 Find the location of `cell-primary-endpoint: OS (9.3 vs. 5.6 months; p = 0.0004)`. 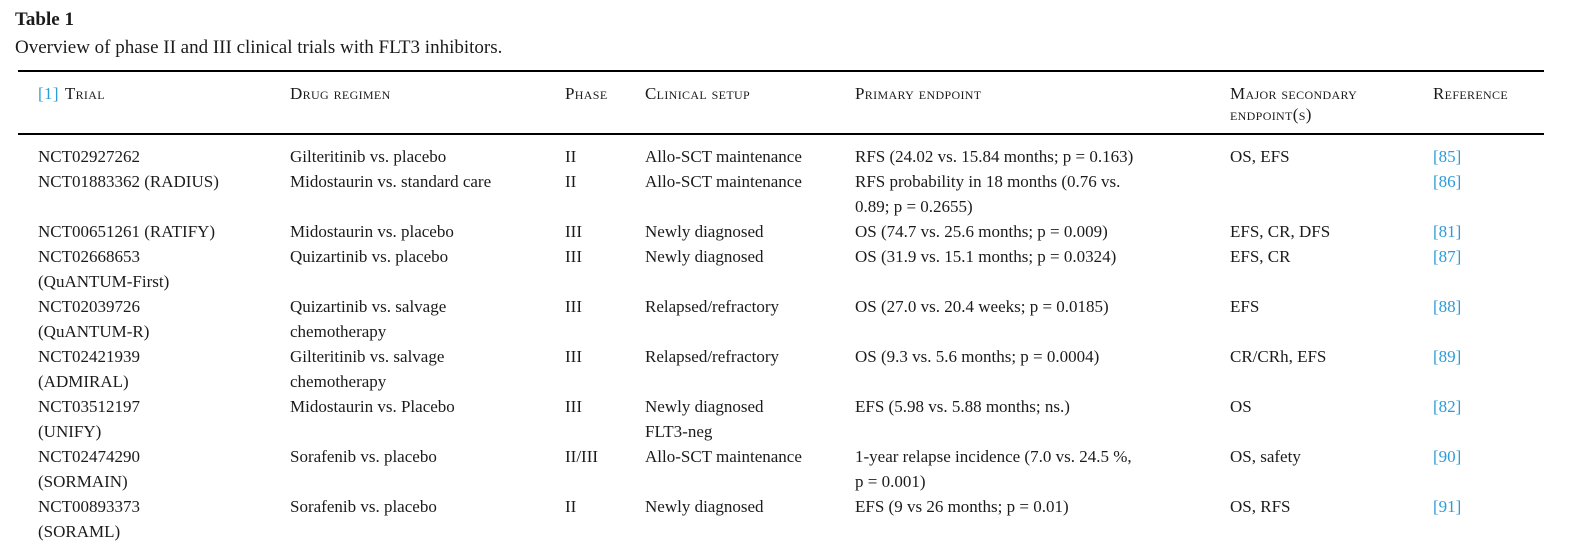

cell-primary-endpoint: OS (9.3 vs. 5.6 months; p = 0.0004) is located at coordinates (977, 356).